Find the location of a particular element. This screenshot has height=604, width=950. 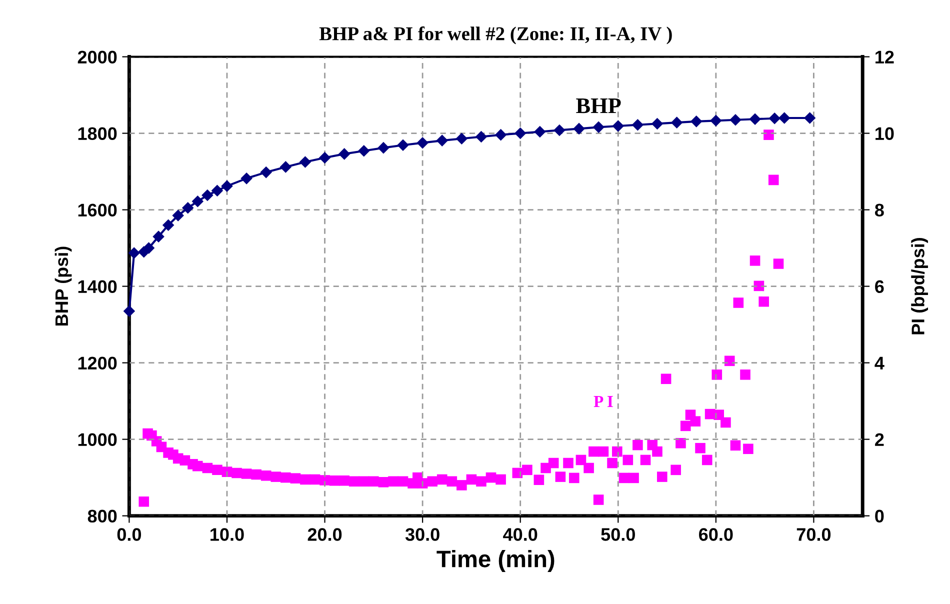

y2-tick-label: 0 is located at coordinates (879, 516).